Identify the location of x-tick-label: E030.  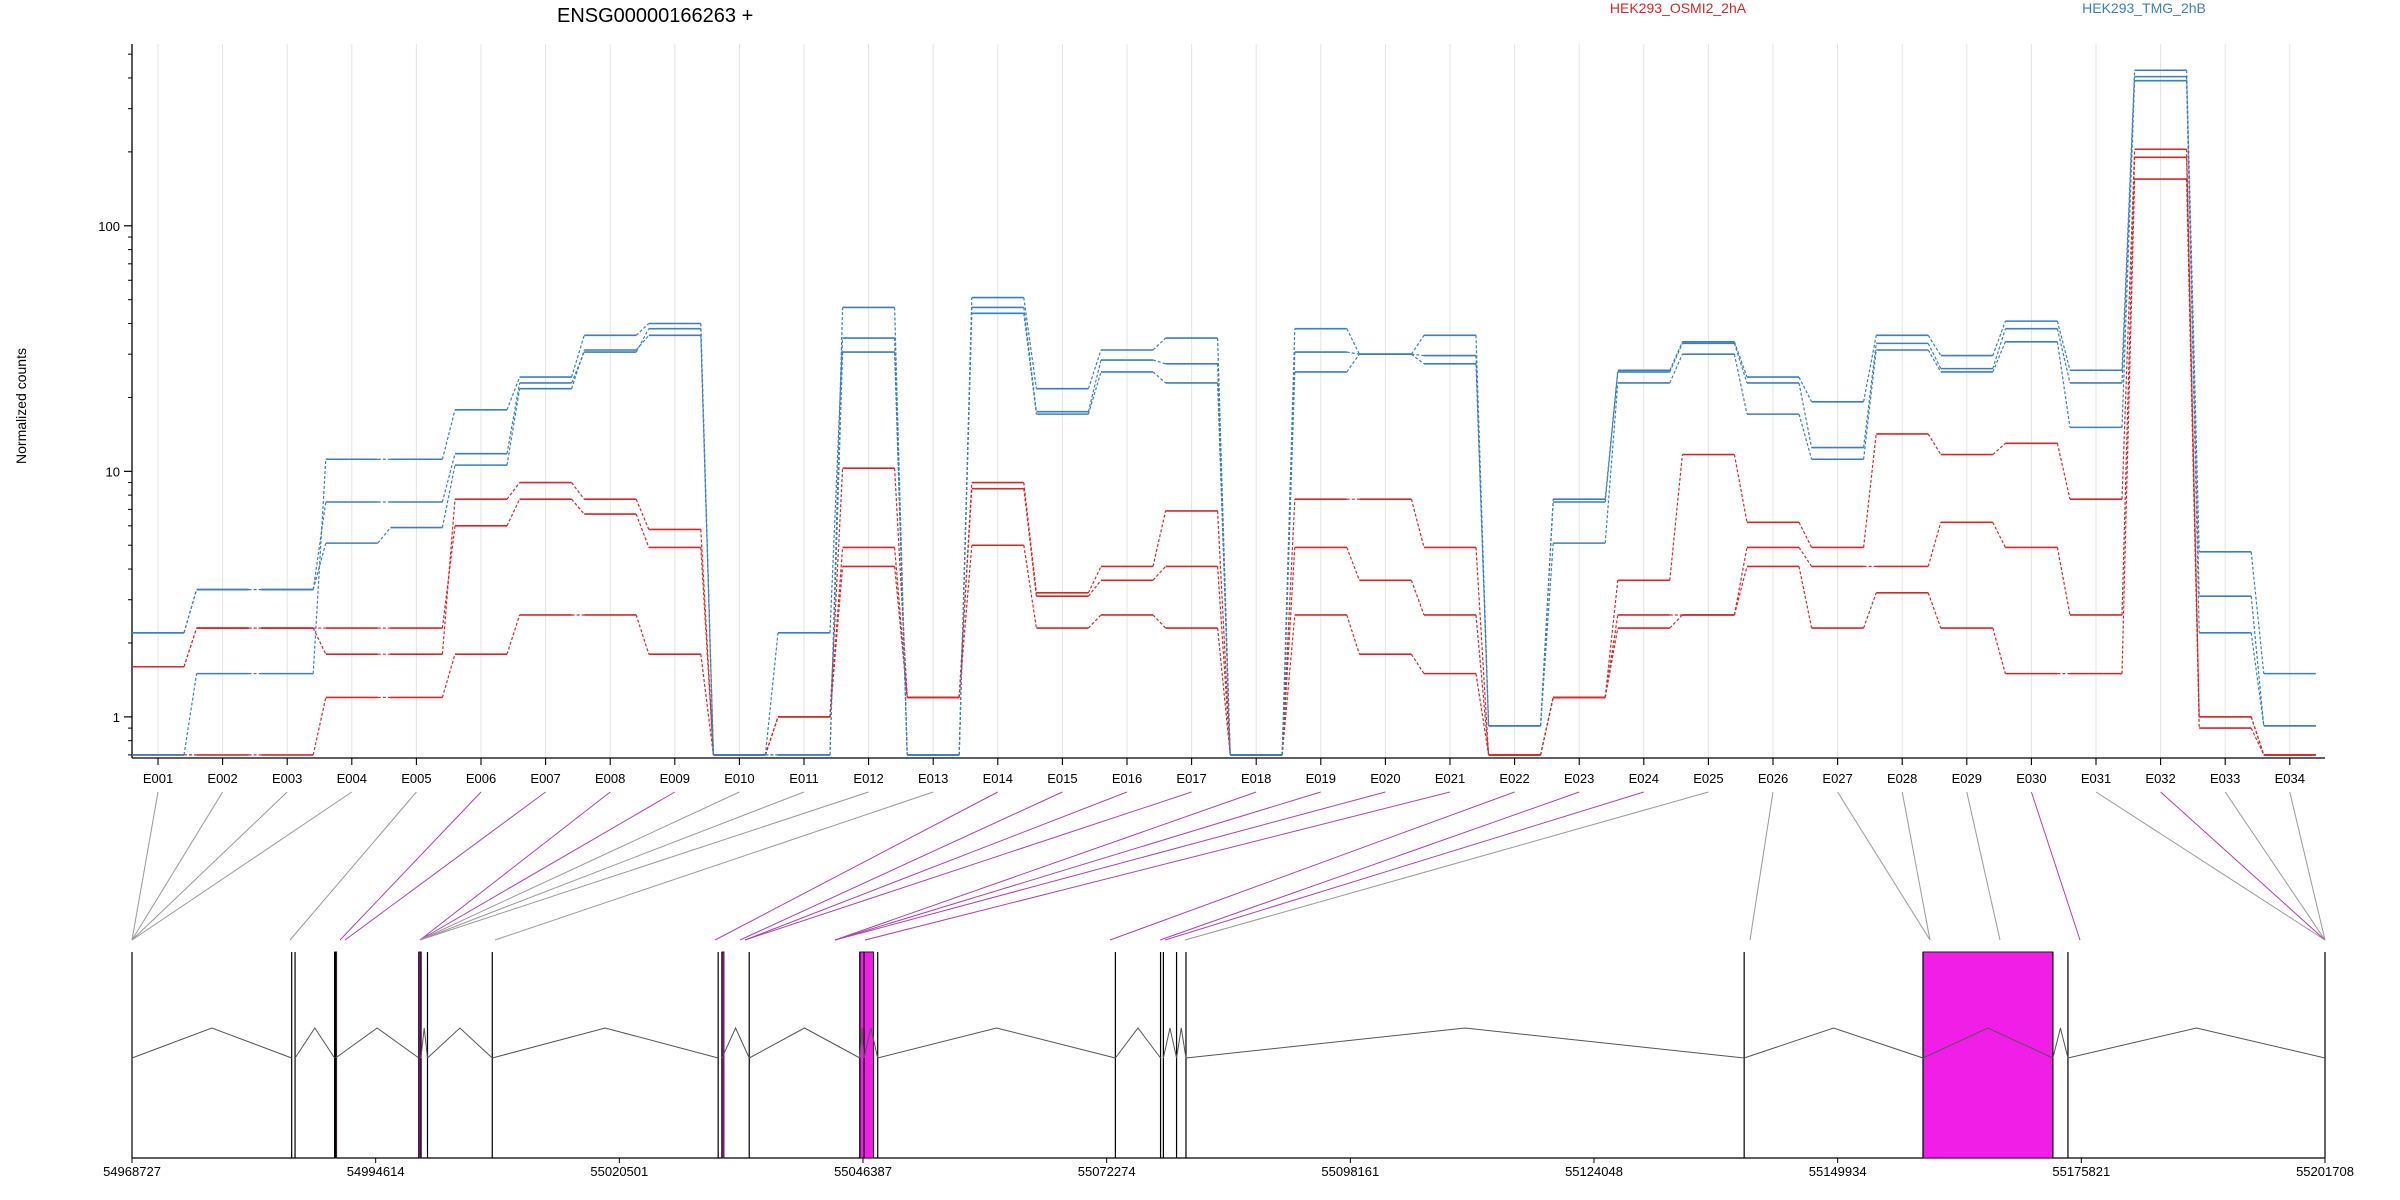
(2031, 778).